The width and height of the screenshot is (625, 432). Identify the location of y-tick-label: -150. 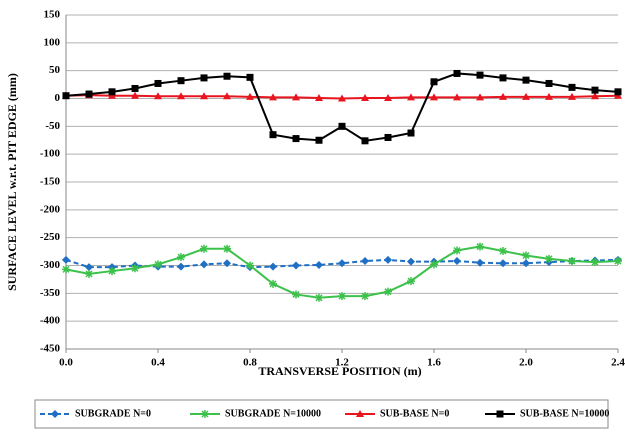
(50, 182).